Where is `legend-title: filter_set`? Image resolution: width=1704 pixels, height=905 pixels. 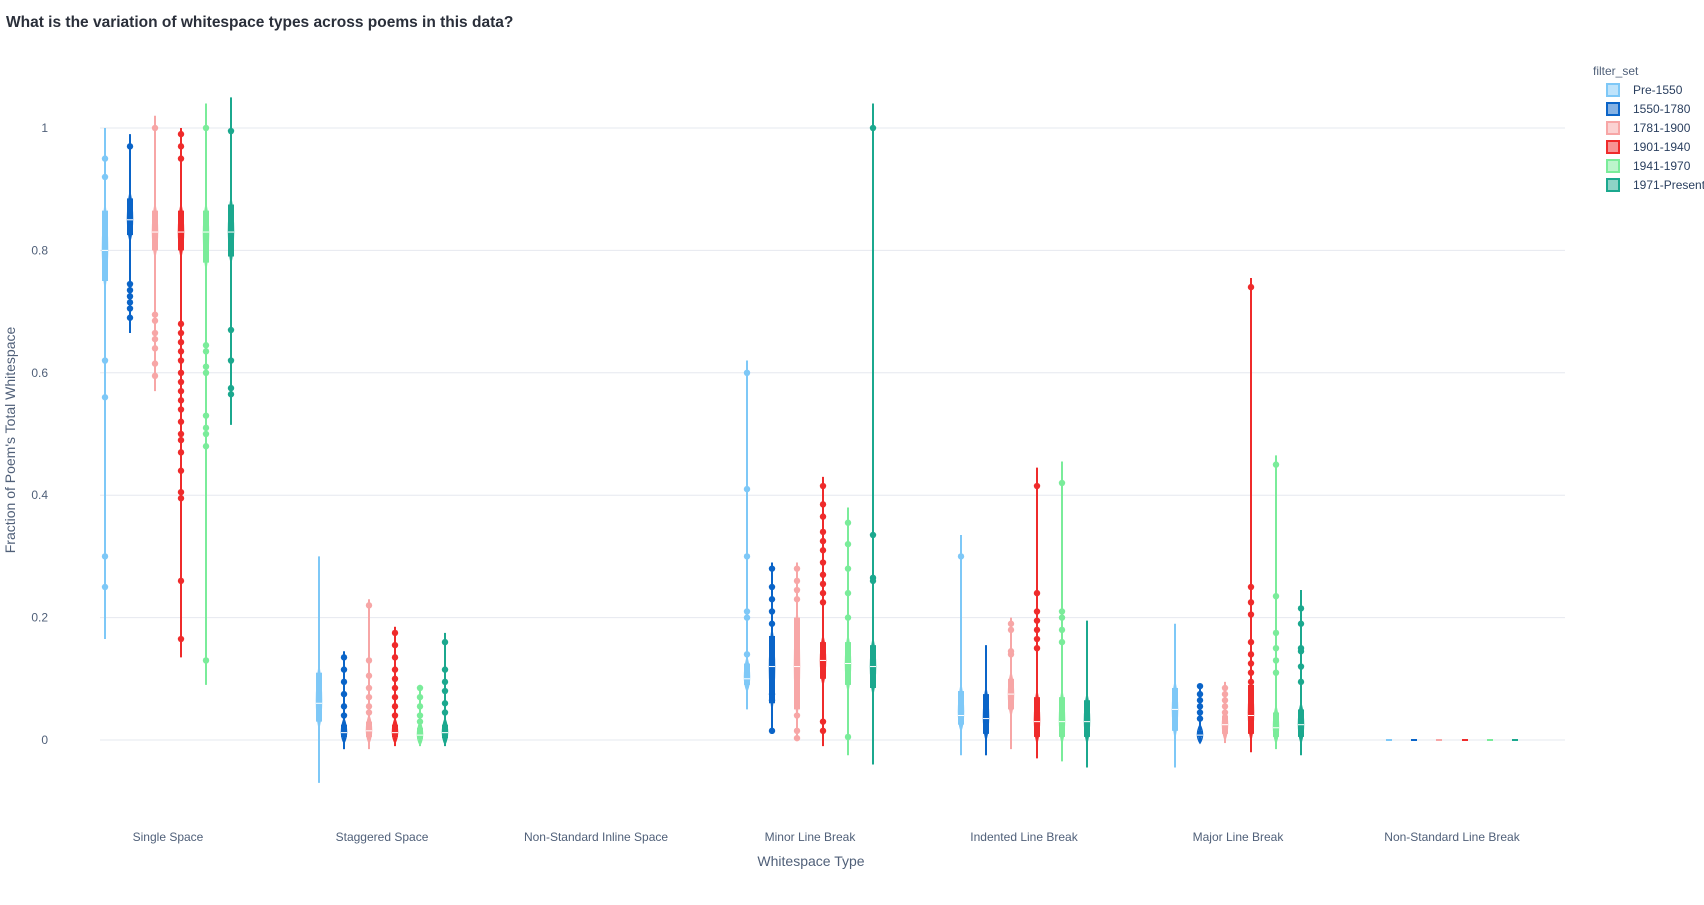
legend-title: filter_set is located at coordinates (1616, 71).